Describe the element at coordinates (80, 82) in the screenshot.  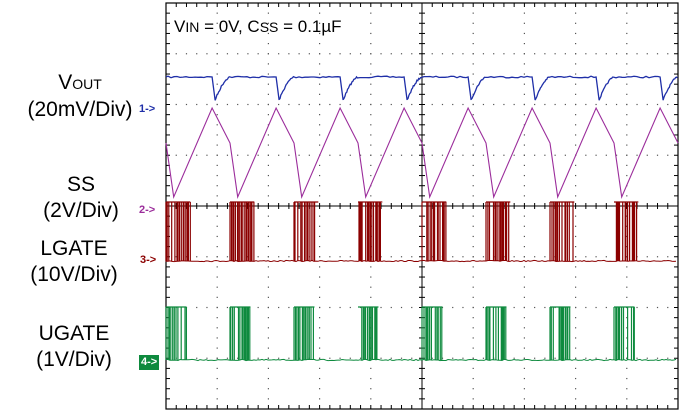
I see `channel-1-name: VOUT` at that location.